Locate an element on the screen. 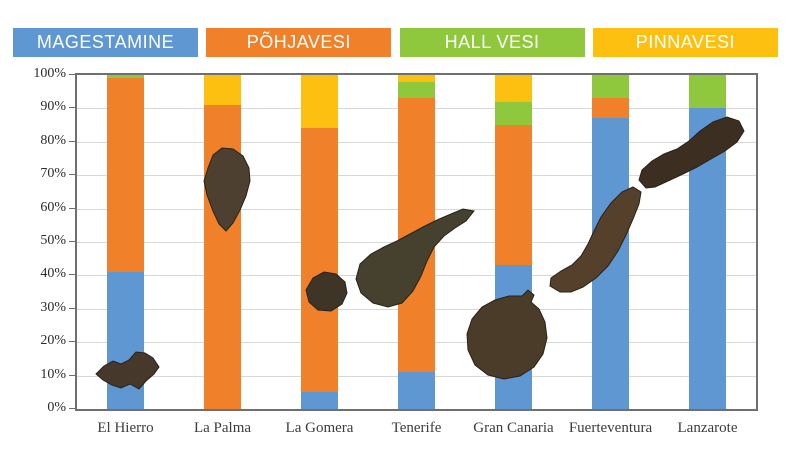 Image resolution: width=800 pixels, height=474 pixels. legend-item-2: PÕHJAVESI is located at coordinates (299, 42).